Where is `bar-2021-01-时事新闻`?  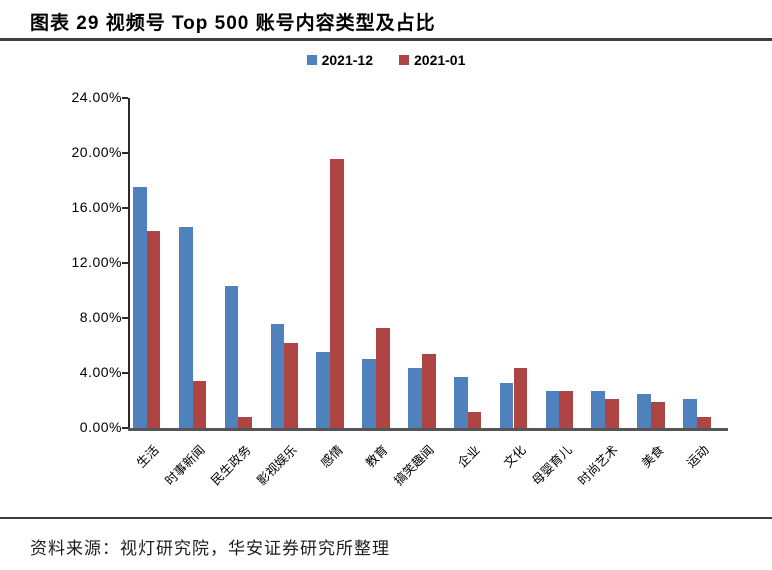 bar-2021-01-时事新闻 is located at coordinates (199, 404).